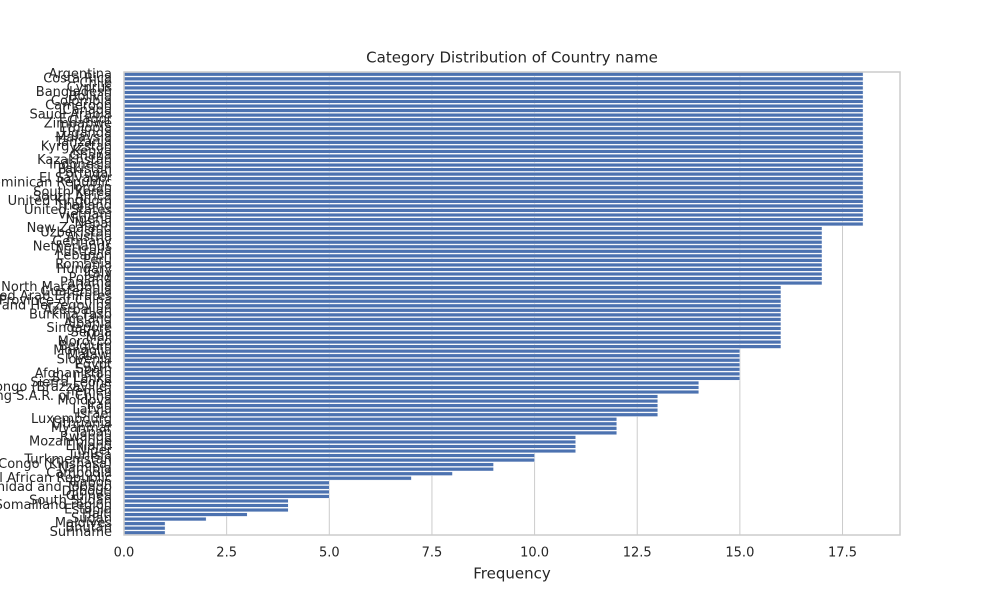 Image resolution: width=1000 pixels, height=600 pixels. I want to click on y-tick-label: Taiwan Province of China, so click(56, 301).